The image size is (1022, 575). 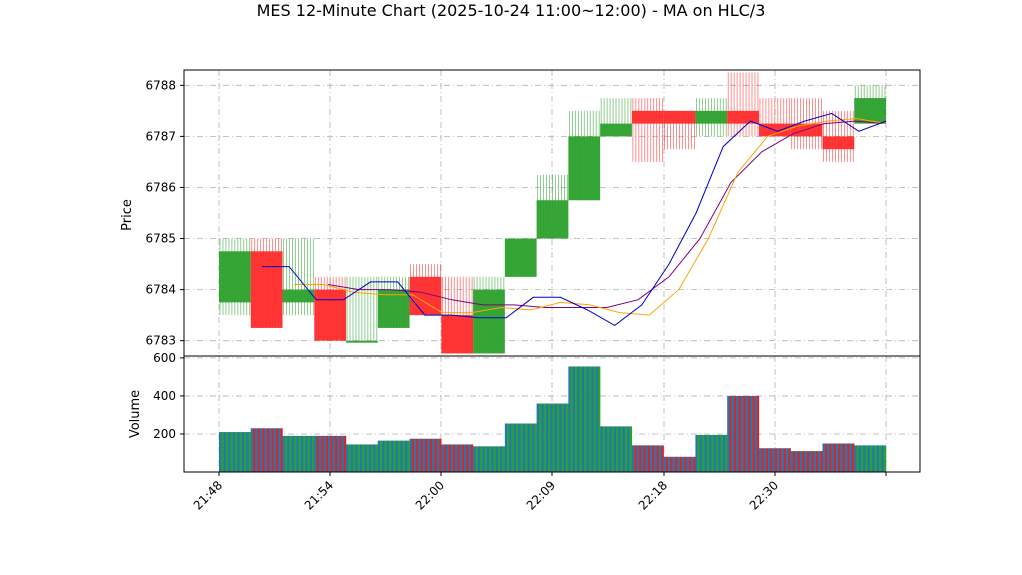 I want to click on volume-tick-label: 200, so click(x=164, y=434).